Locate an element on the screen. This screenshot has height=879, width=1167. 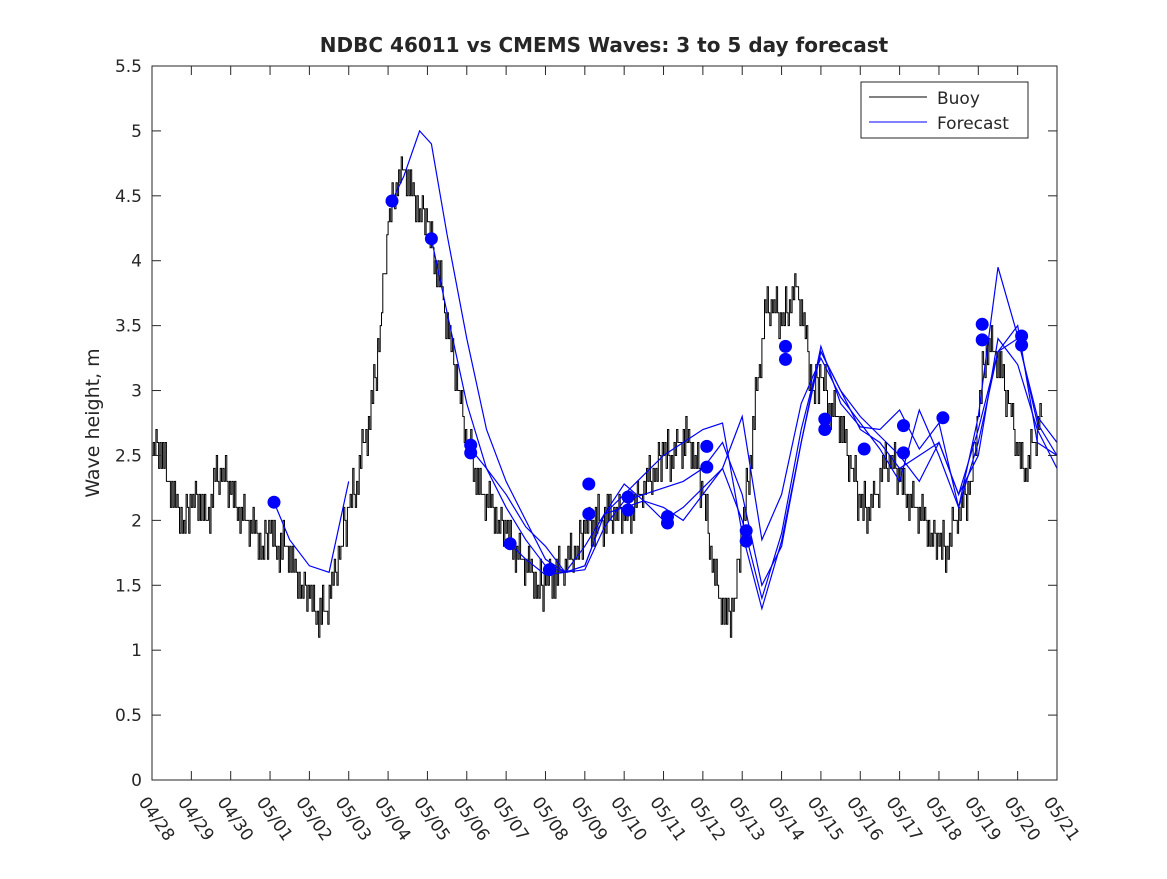
y-axis-label: Wave height, m is located at coordinates (93, 422).